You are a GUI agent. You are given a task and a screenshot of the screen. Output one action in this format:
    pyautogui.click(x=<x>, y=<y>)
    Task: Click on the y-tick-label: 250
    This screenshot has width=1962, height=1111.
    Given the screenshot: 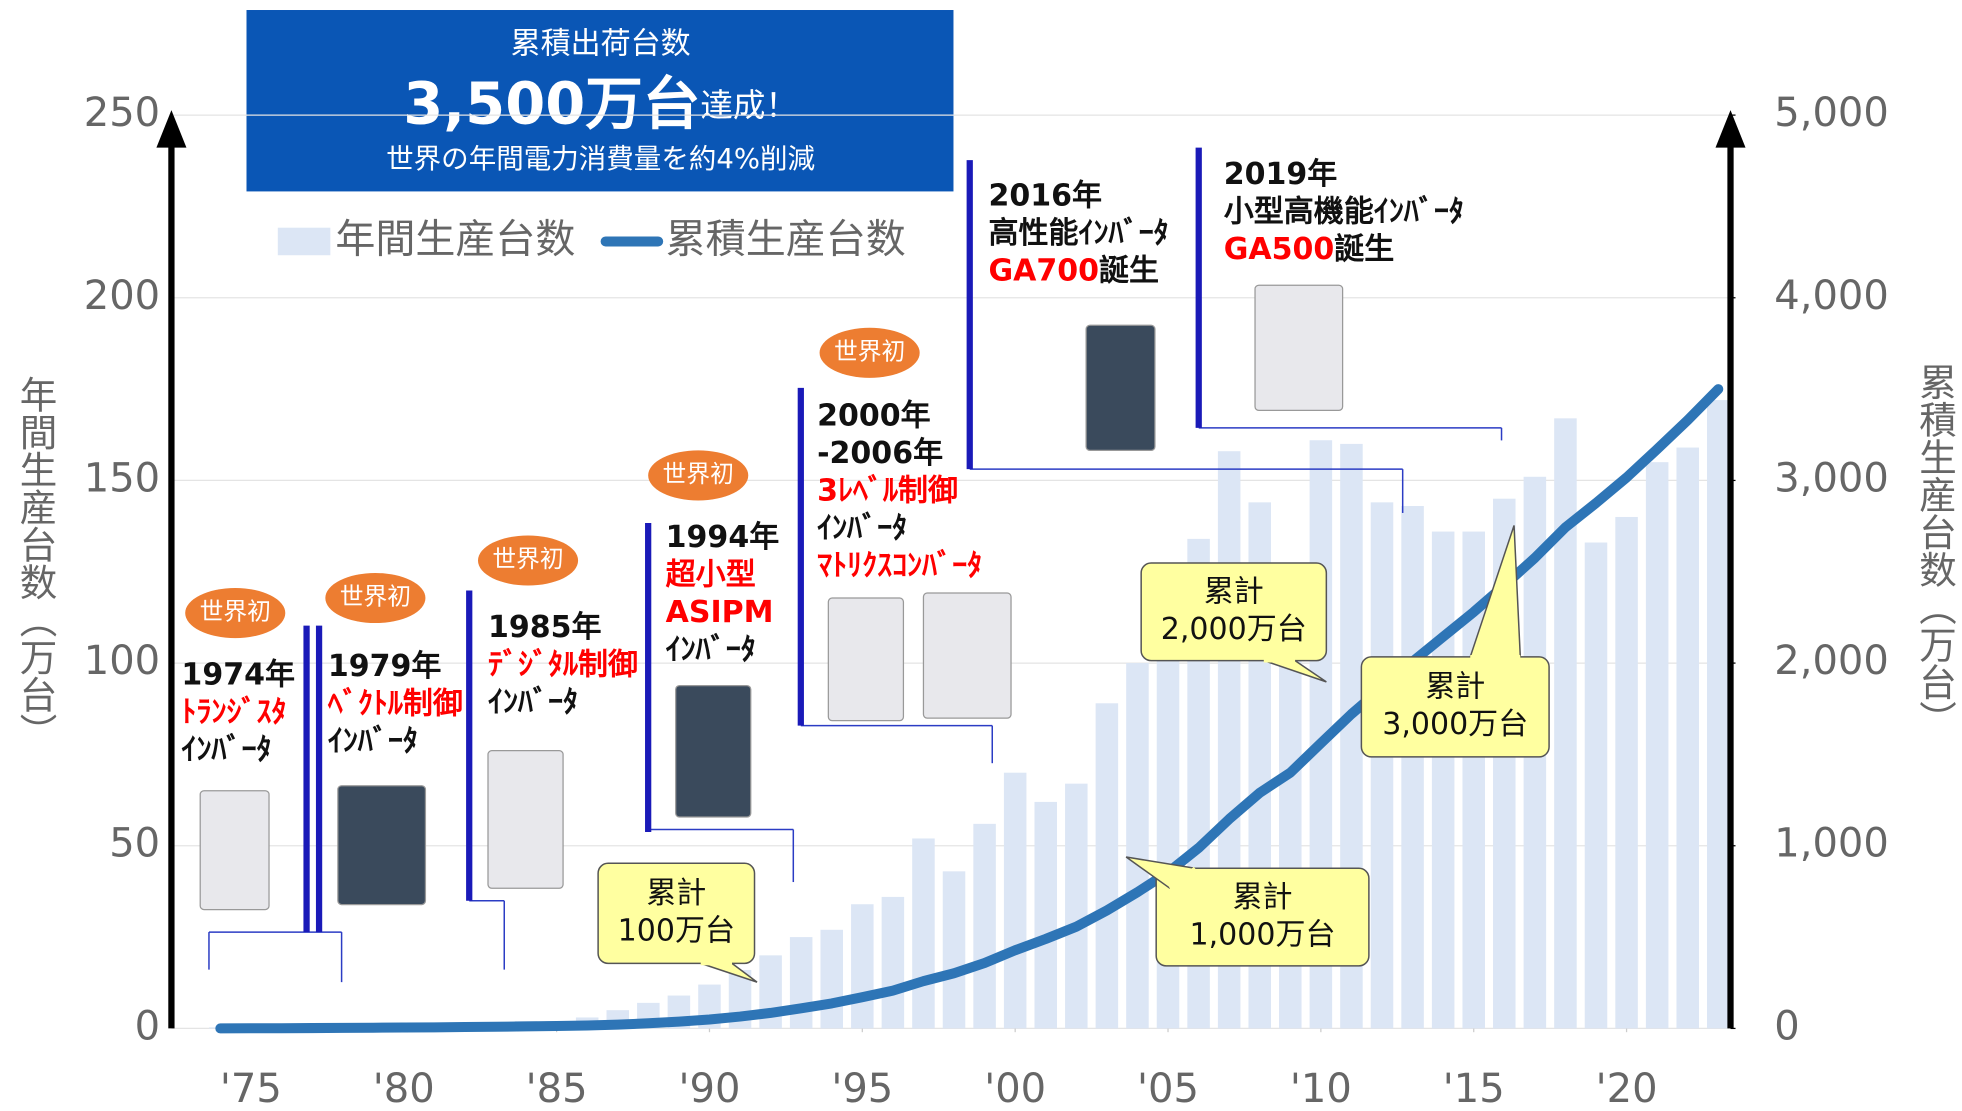 What is the action you would take?
    pyautogui.click(x=122, y=113)
    